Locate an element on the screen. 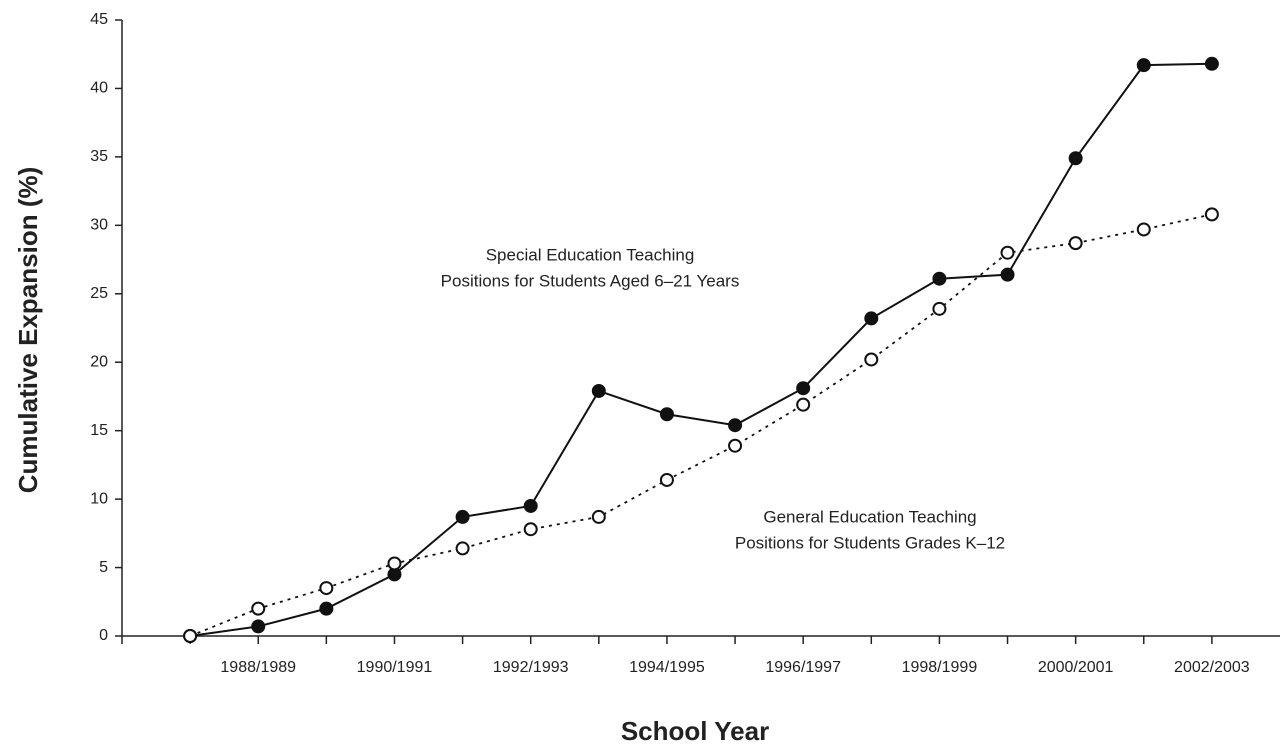 This screenshot has height=746, width=1282. x-tick-label: 1988/1989 is located at coordinates (258, 667).